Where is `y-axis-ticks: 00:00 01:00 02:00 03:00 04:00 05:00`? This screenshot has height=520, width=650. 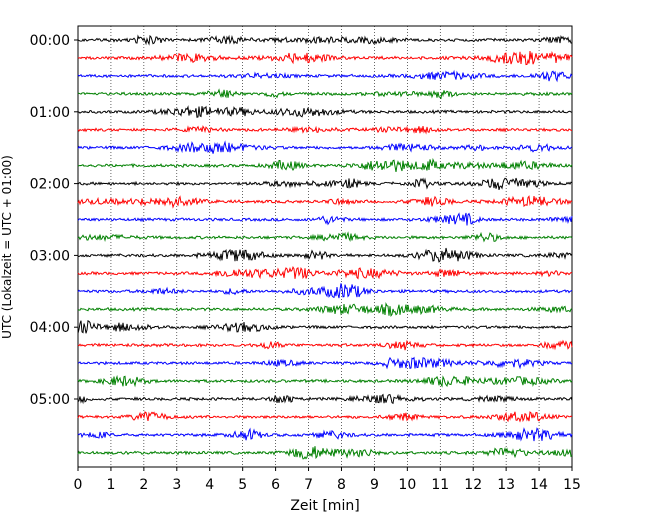
y-axis-ticks: 00:00 01:00 02:00 03:00 04:00 05:00 is located at coordinates (54, 220).